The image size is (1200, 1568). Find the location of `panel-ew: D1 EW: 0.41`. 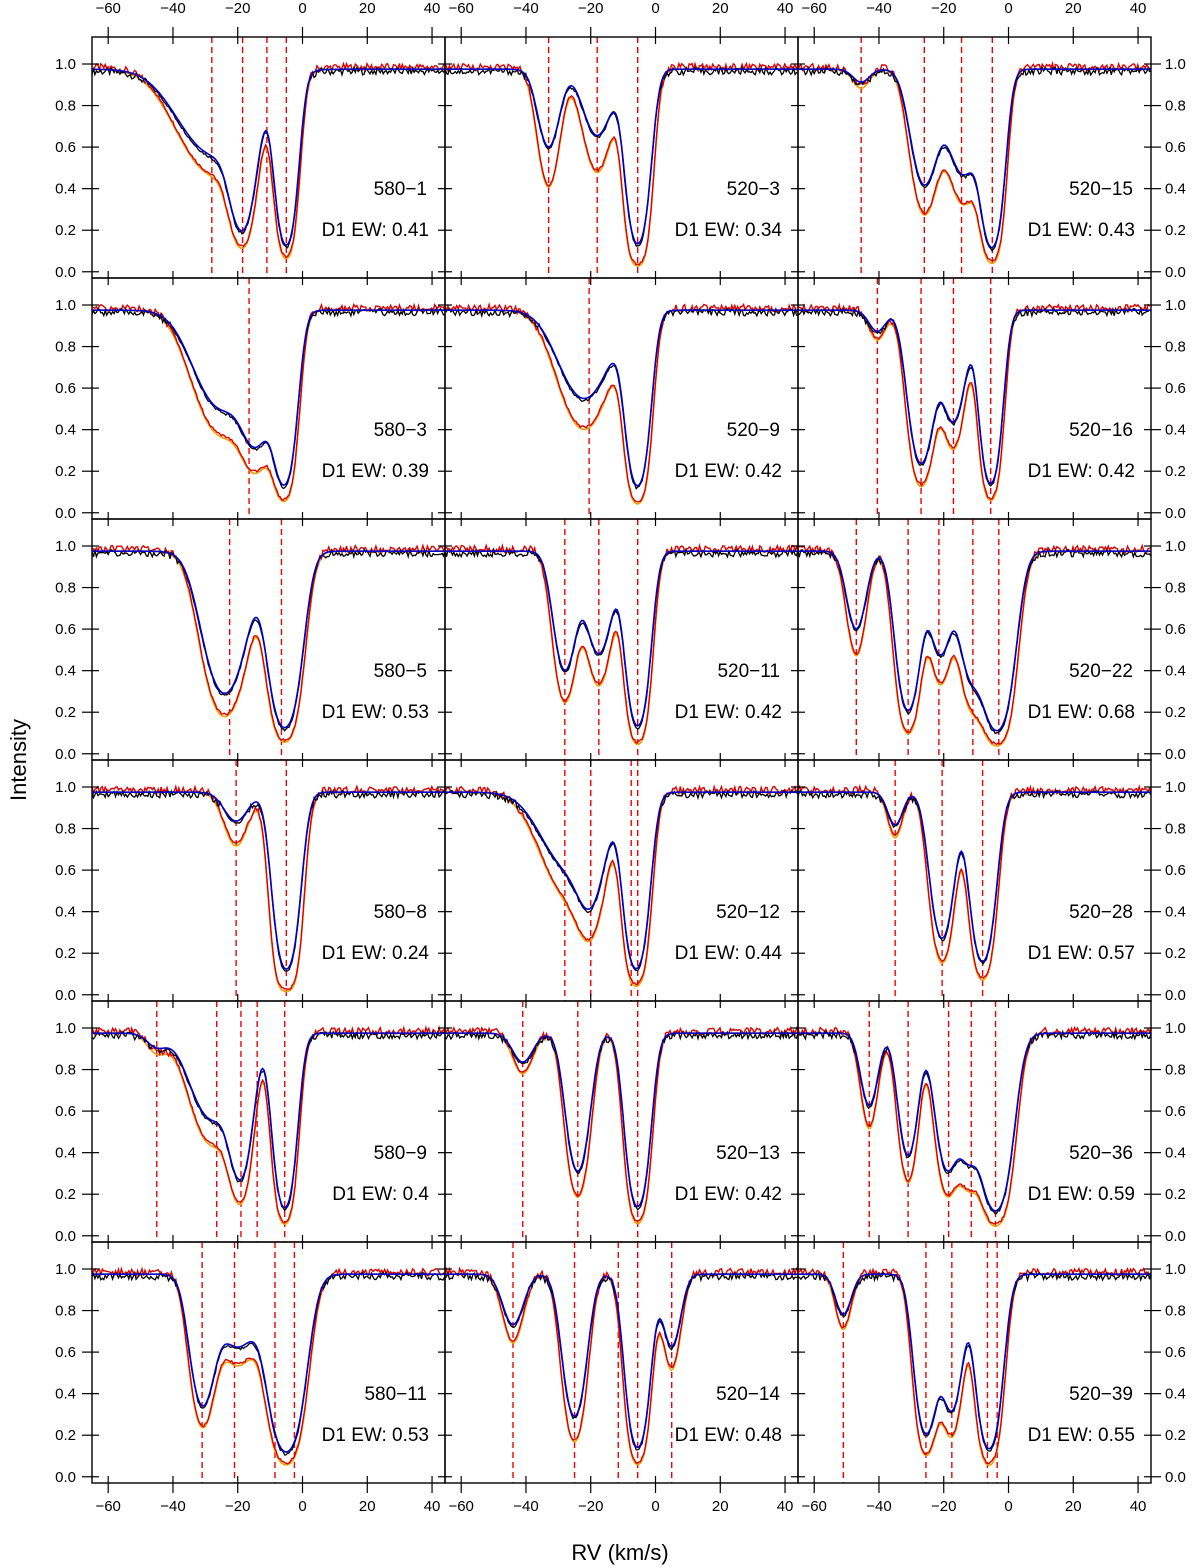

panel-ew: D1 EW: 0.41 is located at coordinates (375, 230).